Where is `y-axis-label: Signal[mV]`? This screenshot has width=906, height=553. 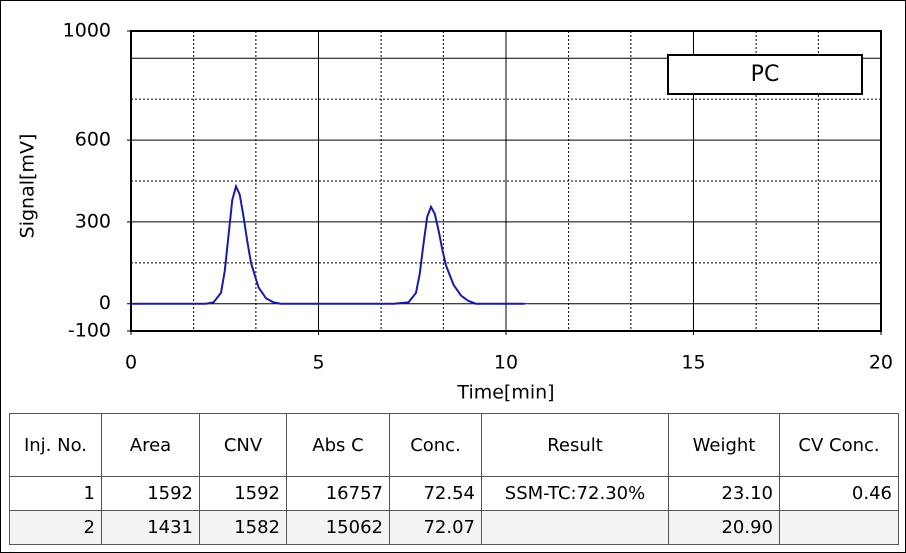 y-axis-label: Signal[mV] is located at coordinates (28, 186).